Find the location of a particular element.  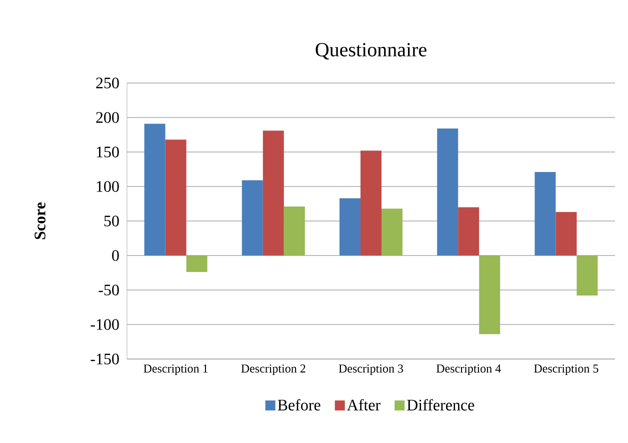

chart-title: Questionnaire is located at coordinates (371, 51).